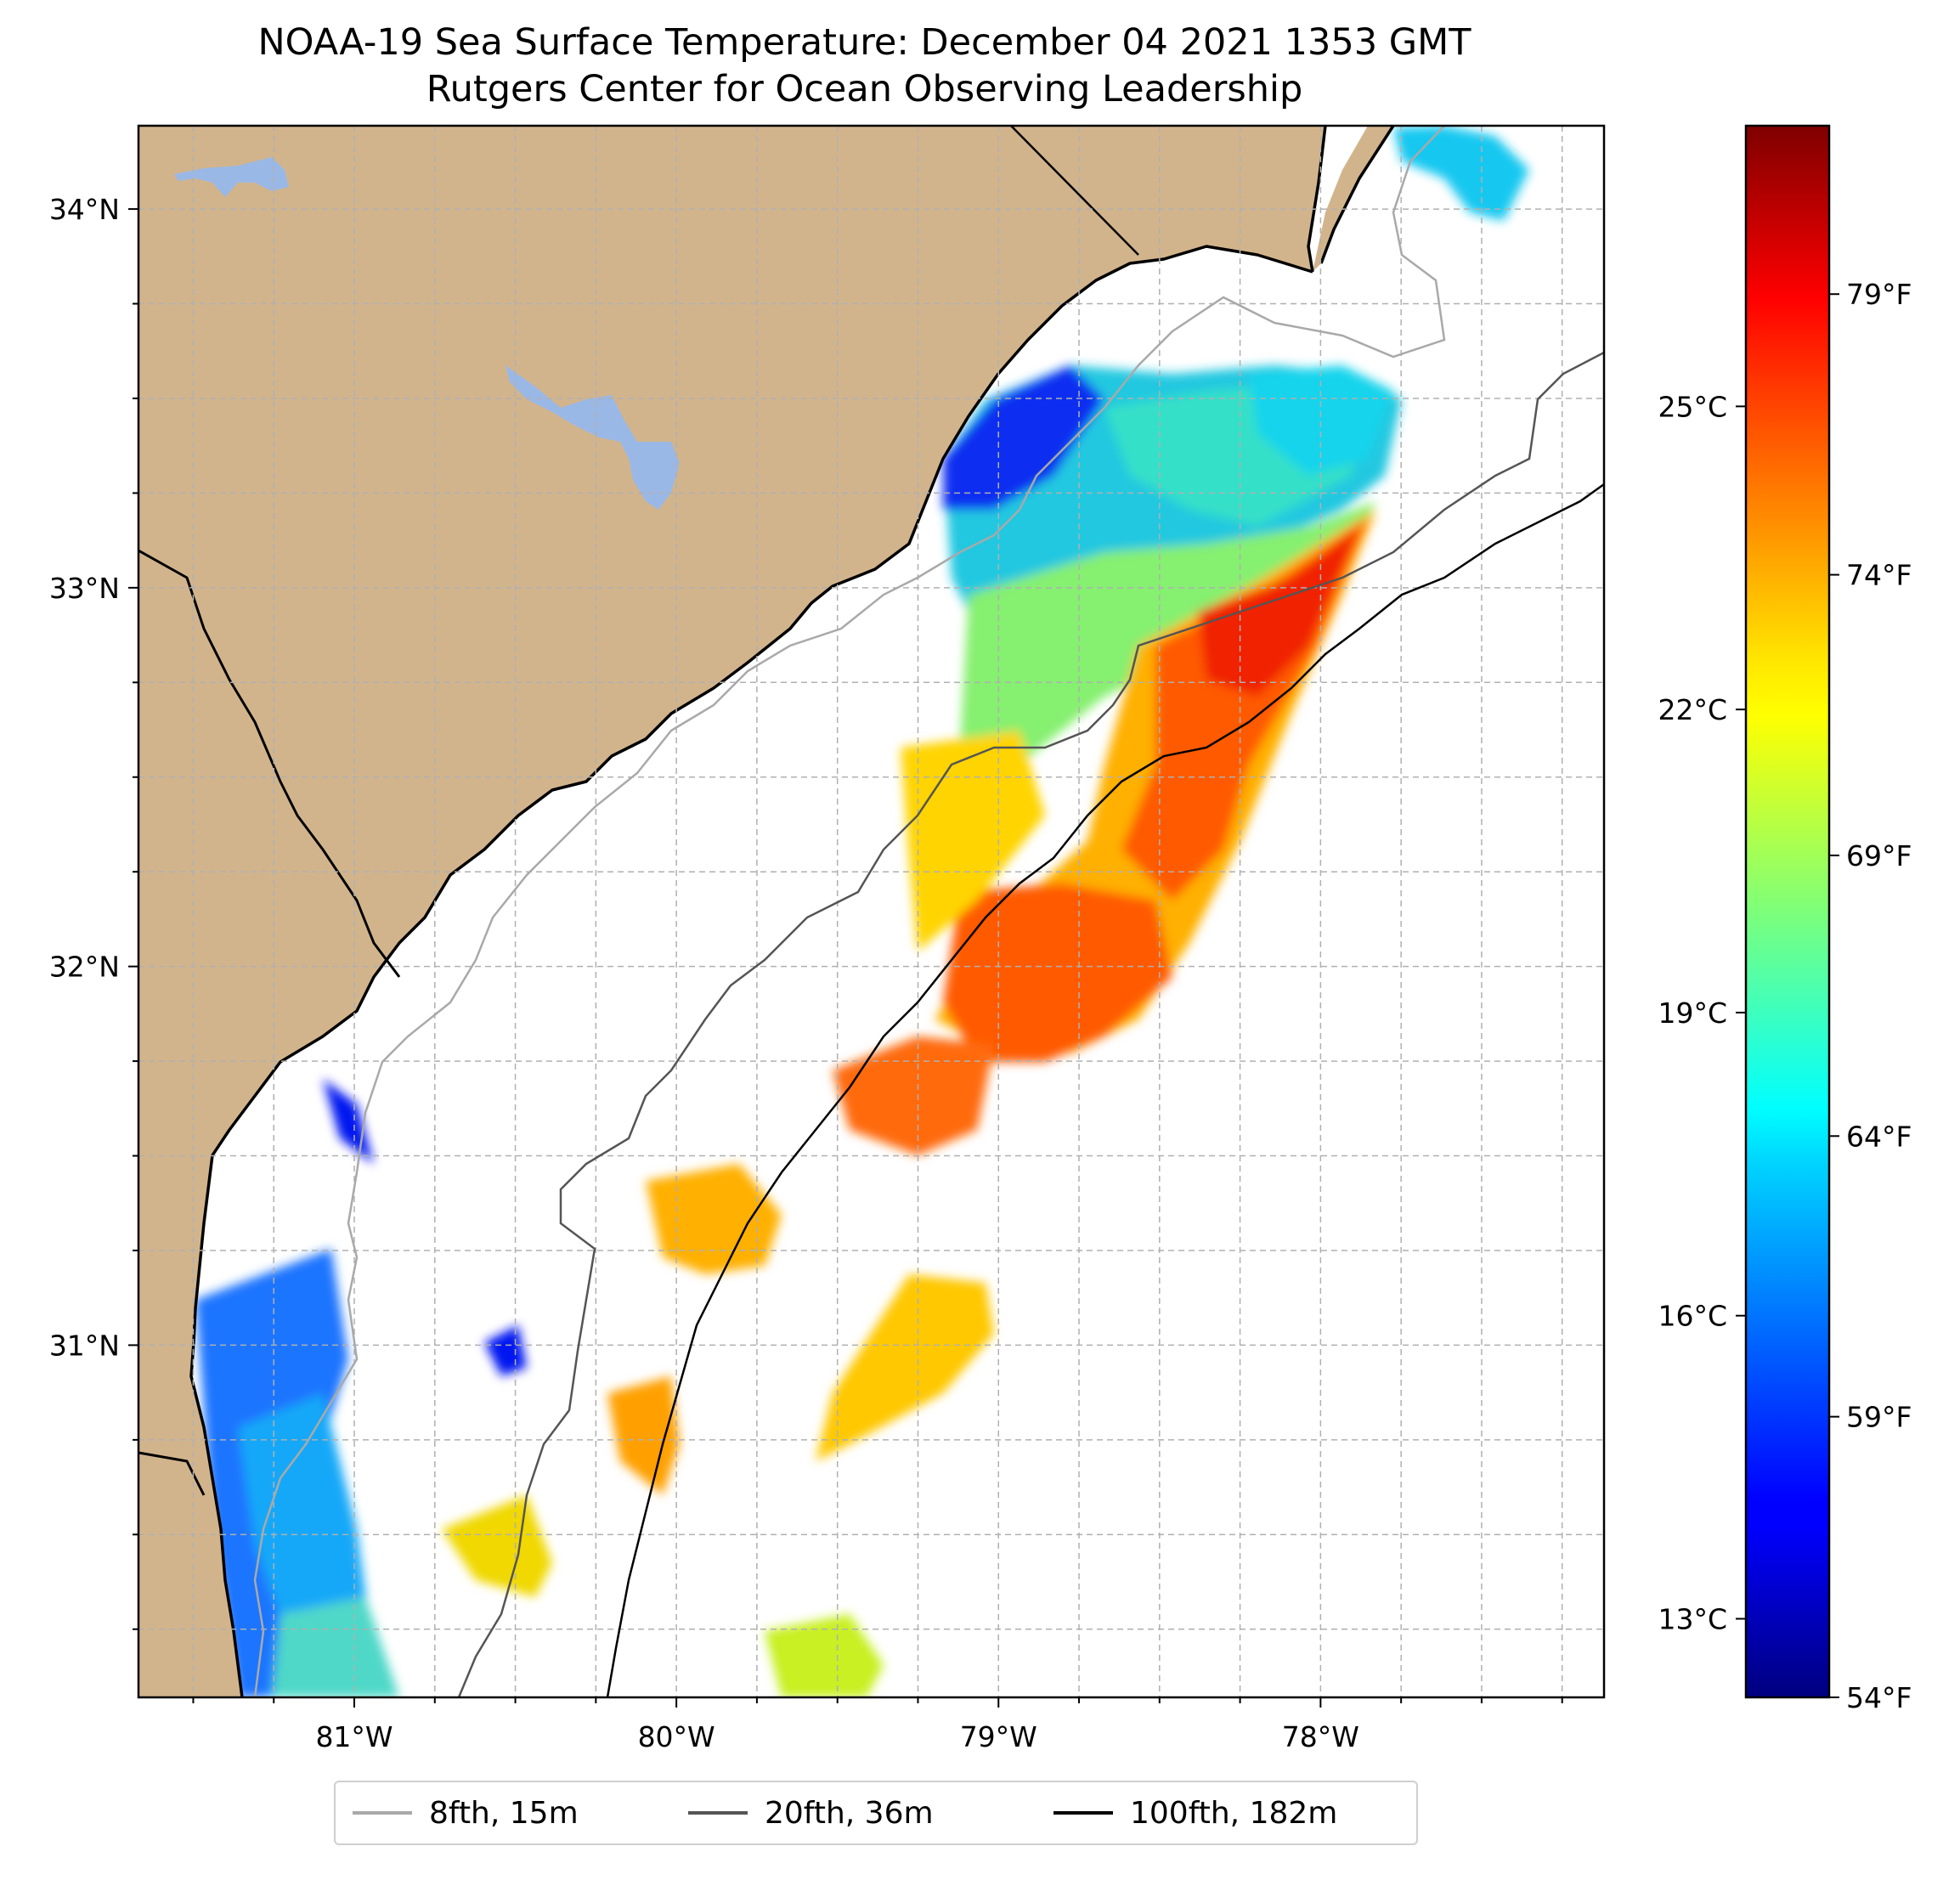 Image resolution: width=1960 pixels, height=1880 pixels. Describe the element at coordinates (1083, 1813) in the screenshot. I see `legend-swatch-100fth` at that location.